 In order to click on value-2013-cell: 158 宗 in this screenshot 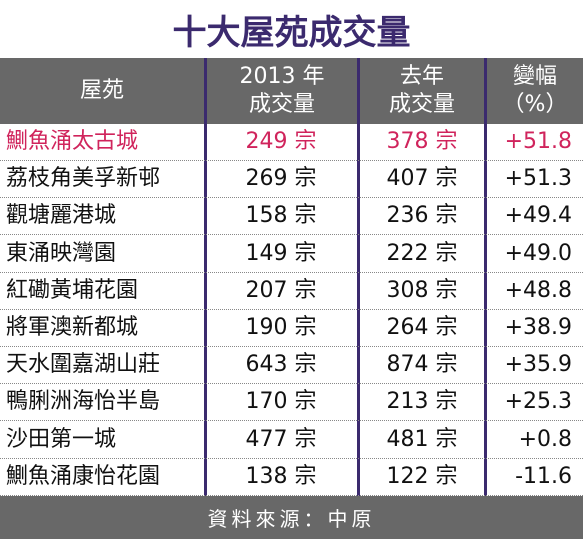, I will do `click(281, 216)`.